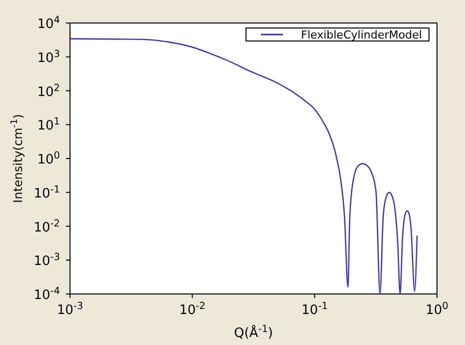 This screenshot has width=465, height=345. Describe the element at coordinates (48, 23) in the screenshot. I see `y-tick-label: 10$^{4}$` at that location.